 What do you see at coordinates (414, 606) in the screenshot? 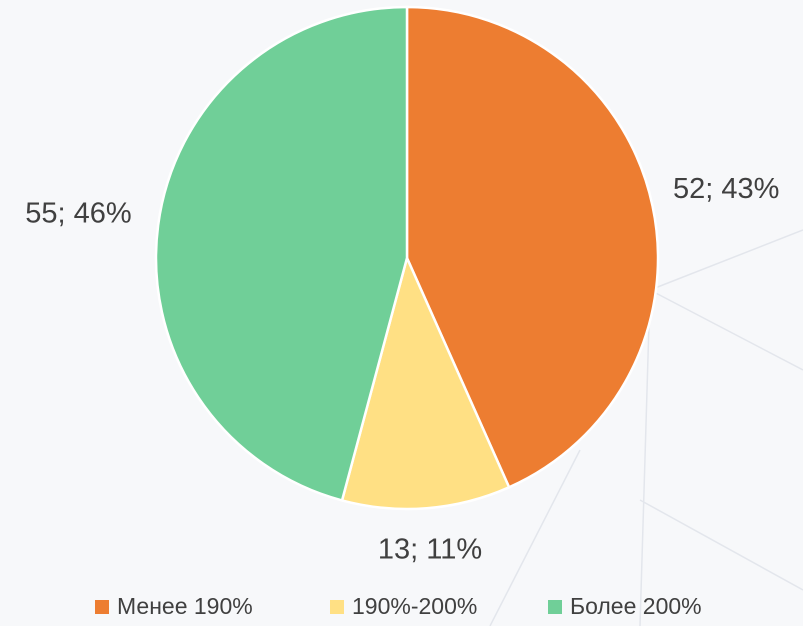
I see `legend-label: 190%-200%` at bounding box center [414, 606].